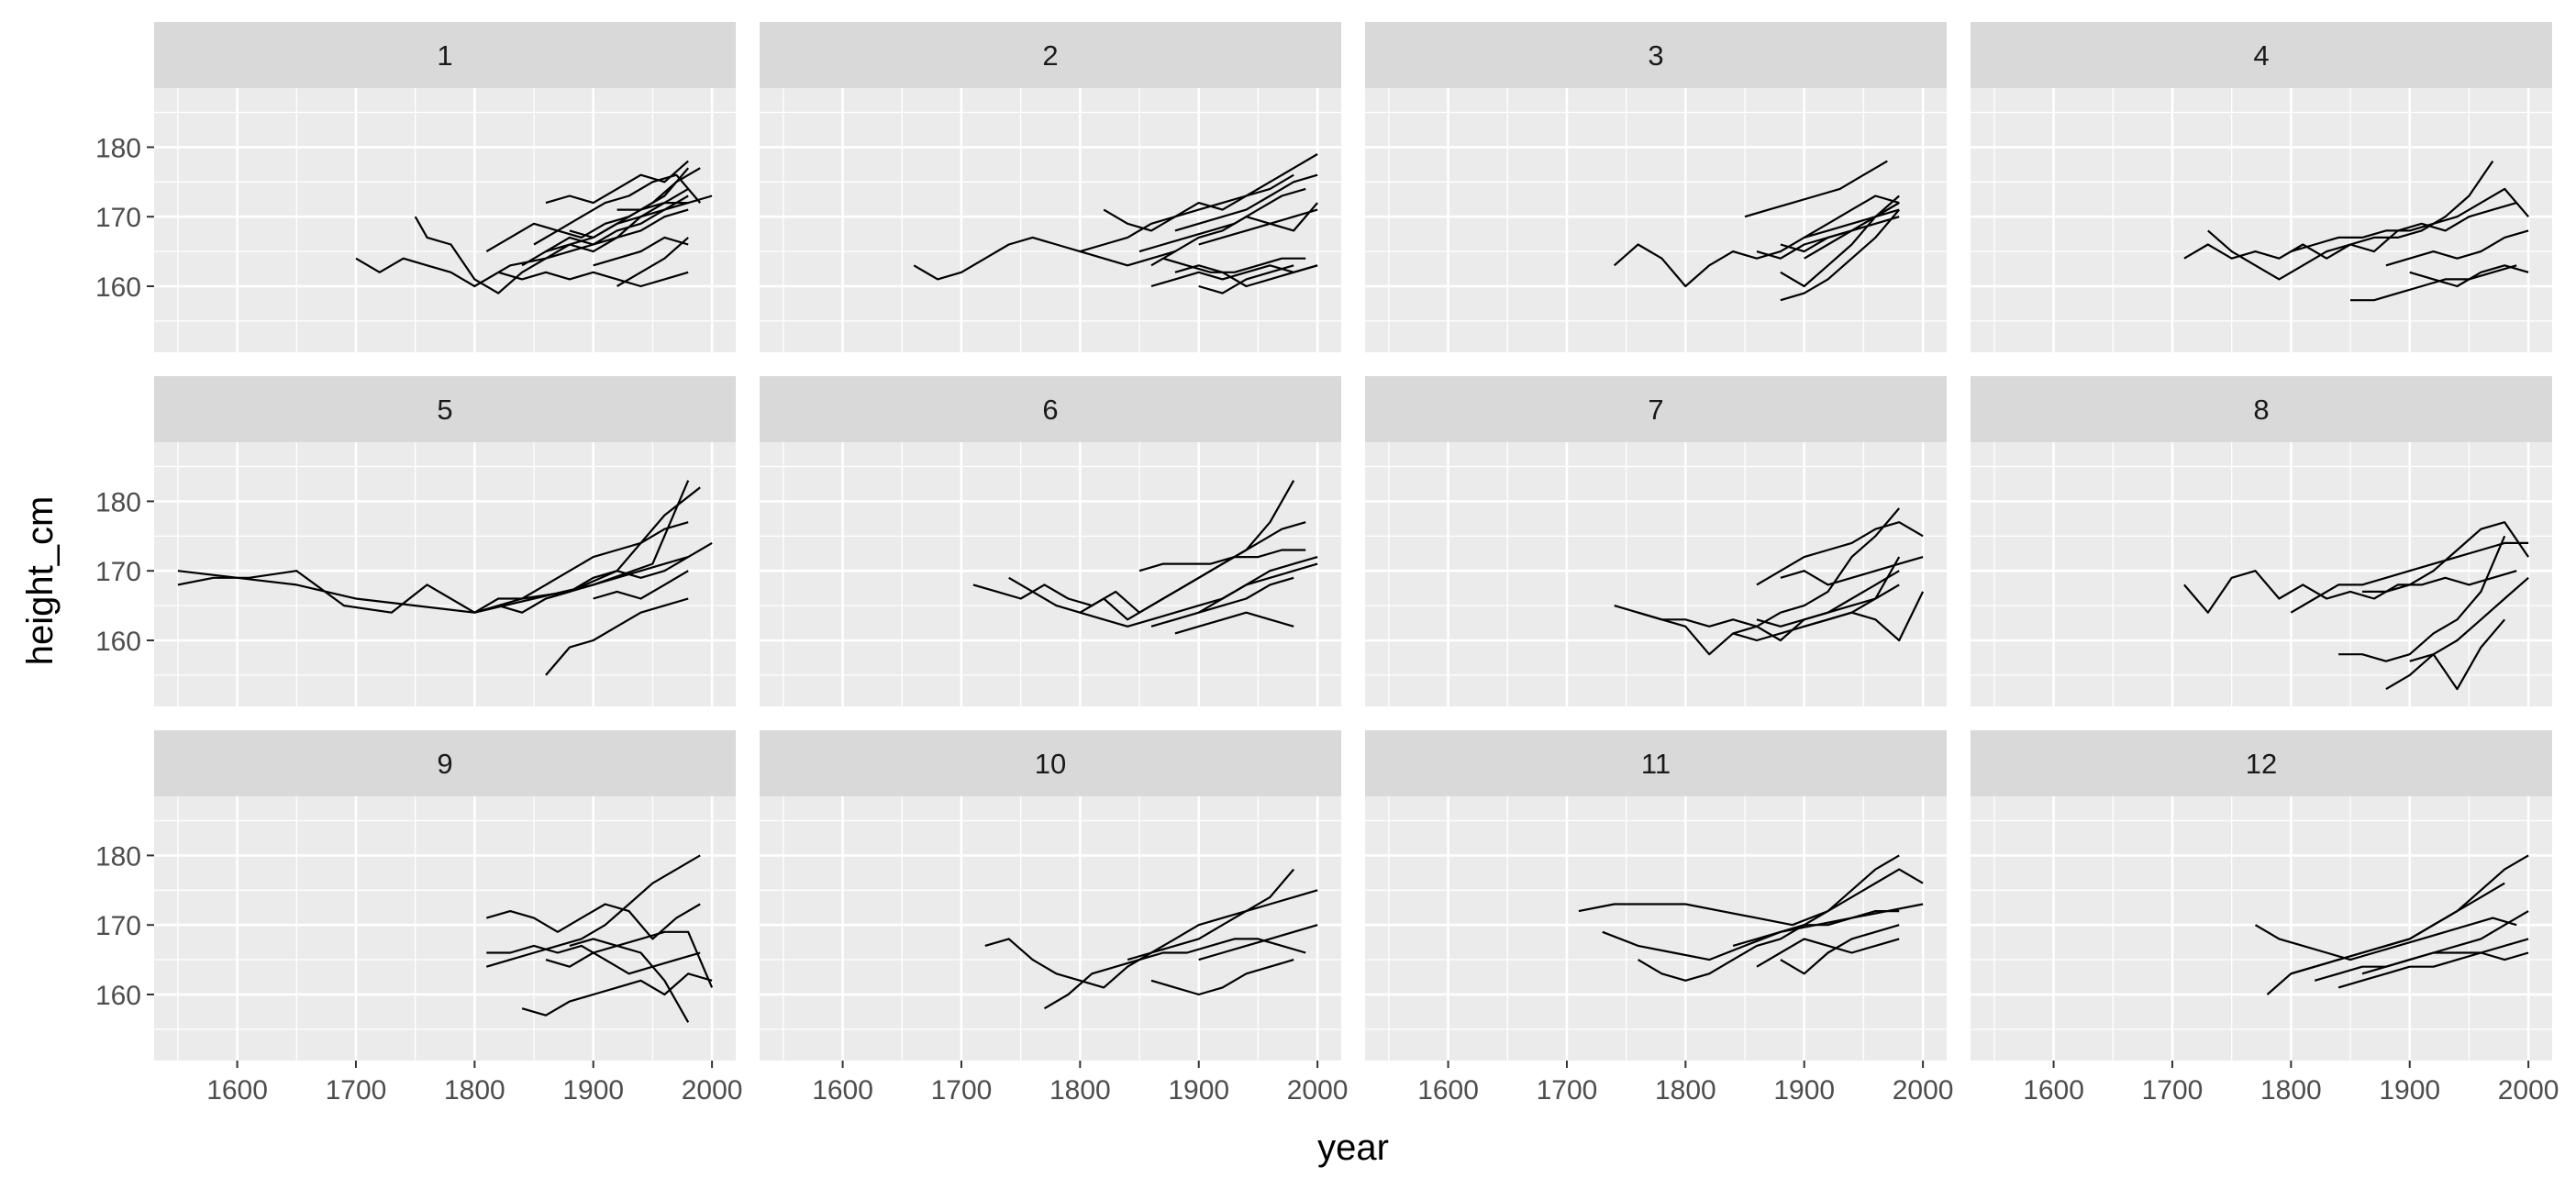 Image resolution: width=2576 pixels, height=1189 pixels. I want to click on facet-panel-3: 3, so click(1656, 187).